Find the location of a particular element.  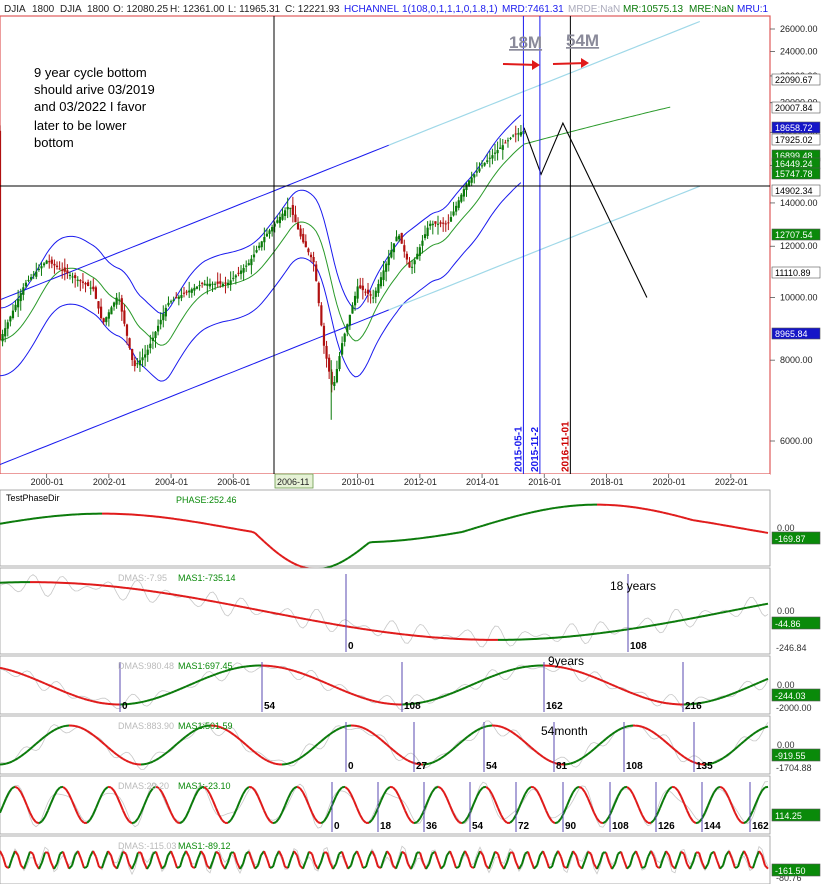

price-badge-label: 20007.84 is located at coordinates (794, 108).